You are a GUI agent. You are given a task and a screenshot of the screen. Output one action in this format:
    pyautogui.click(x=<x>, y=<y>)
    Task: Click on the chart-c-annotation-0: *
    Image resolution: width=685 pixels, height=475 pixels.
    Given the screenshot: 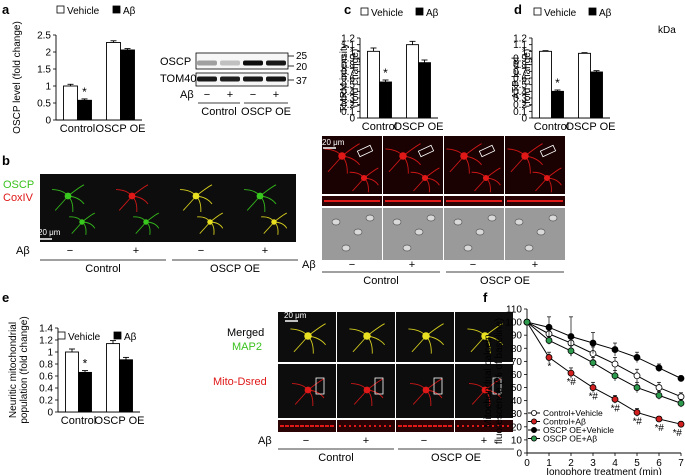 What is the action you would take?
    pyautogui.click(x=385, y=73)
    